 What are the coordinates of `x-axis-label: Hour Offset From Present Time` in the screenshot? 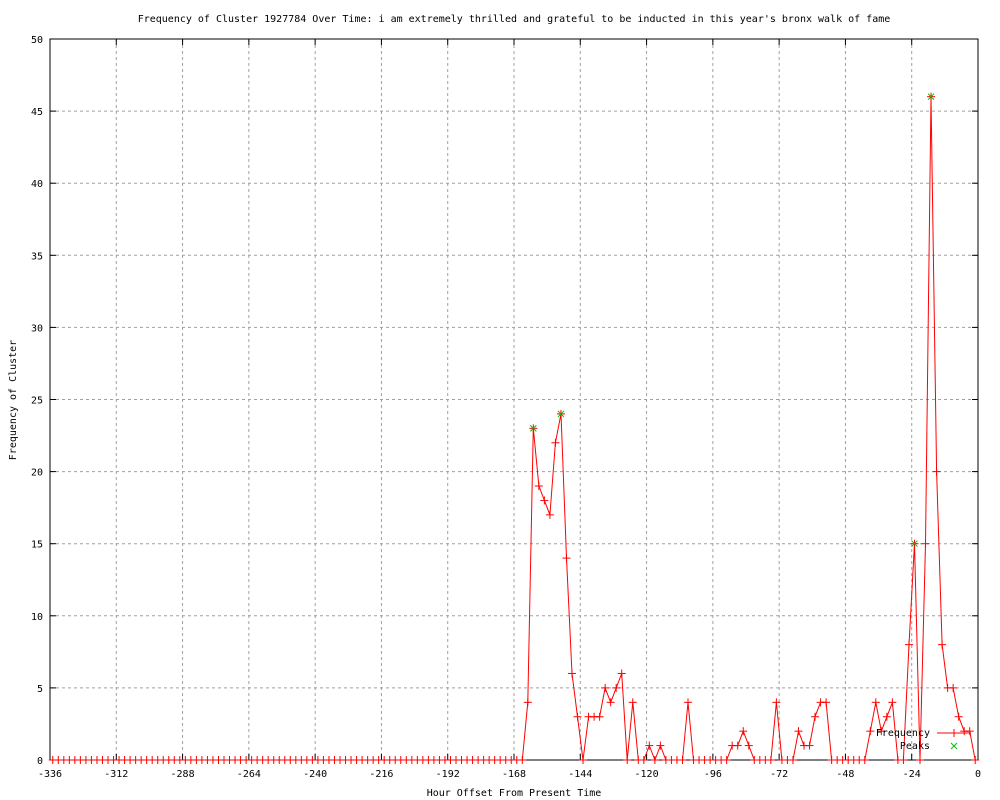 It's located at (514, 793).